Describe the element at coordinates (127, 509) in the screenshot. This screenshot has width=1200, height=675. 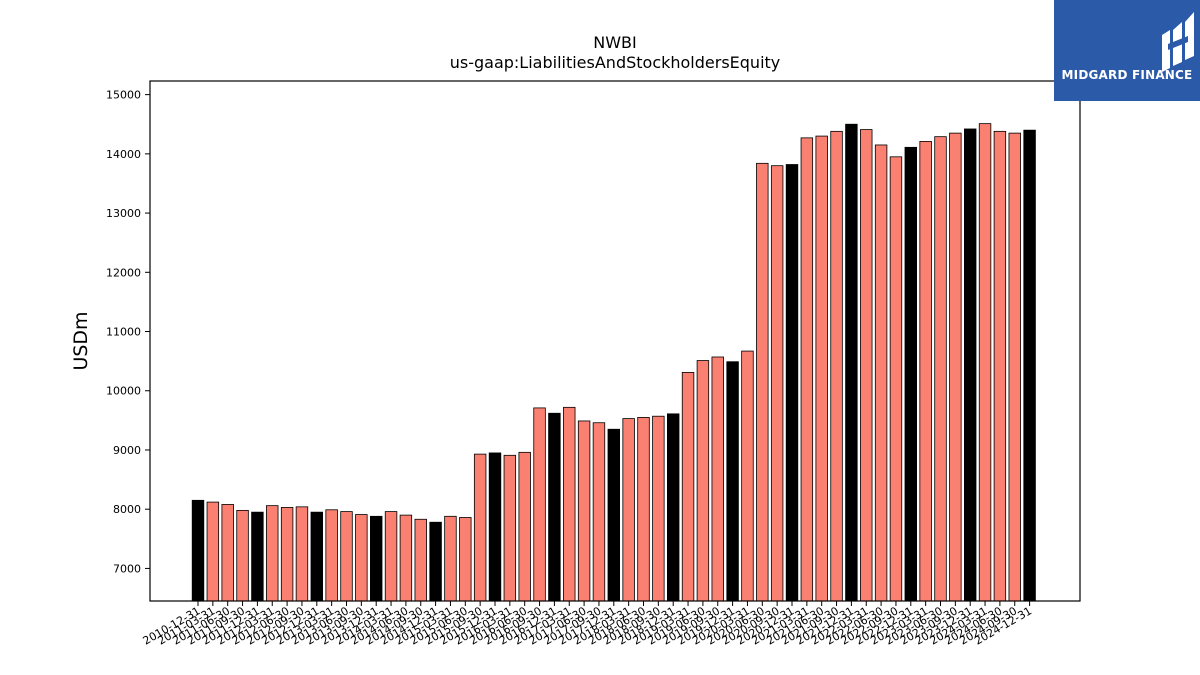
I see `y-tick-label: 8000` at that location.